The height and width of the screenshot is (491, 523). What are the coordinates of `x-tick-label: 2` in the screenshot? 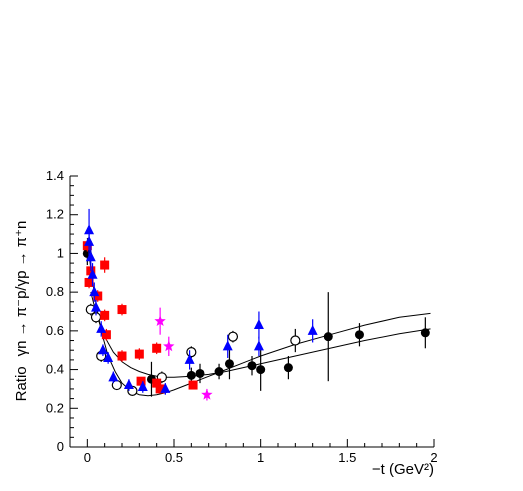 It's located at (433, 457).